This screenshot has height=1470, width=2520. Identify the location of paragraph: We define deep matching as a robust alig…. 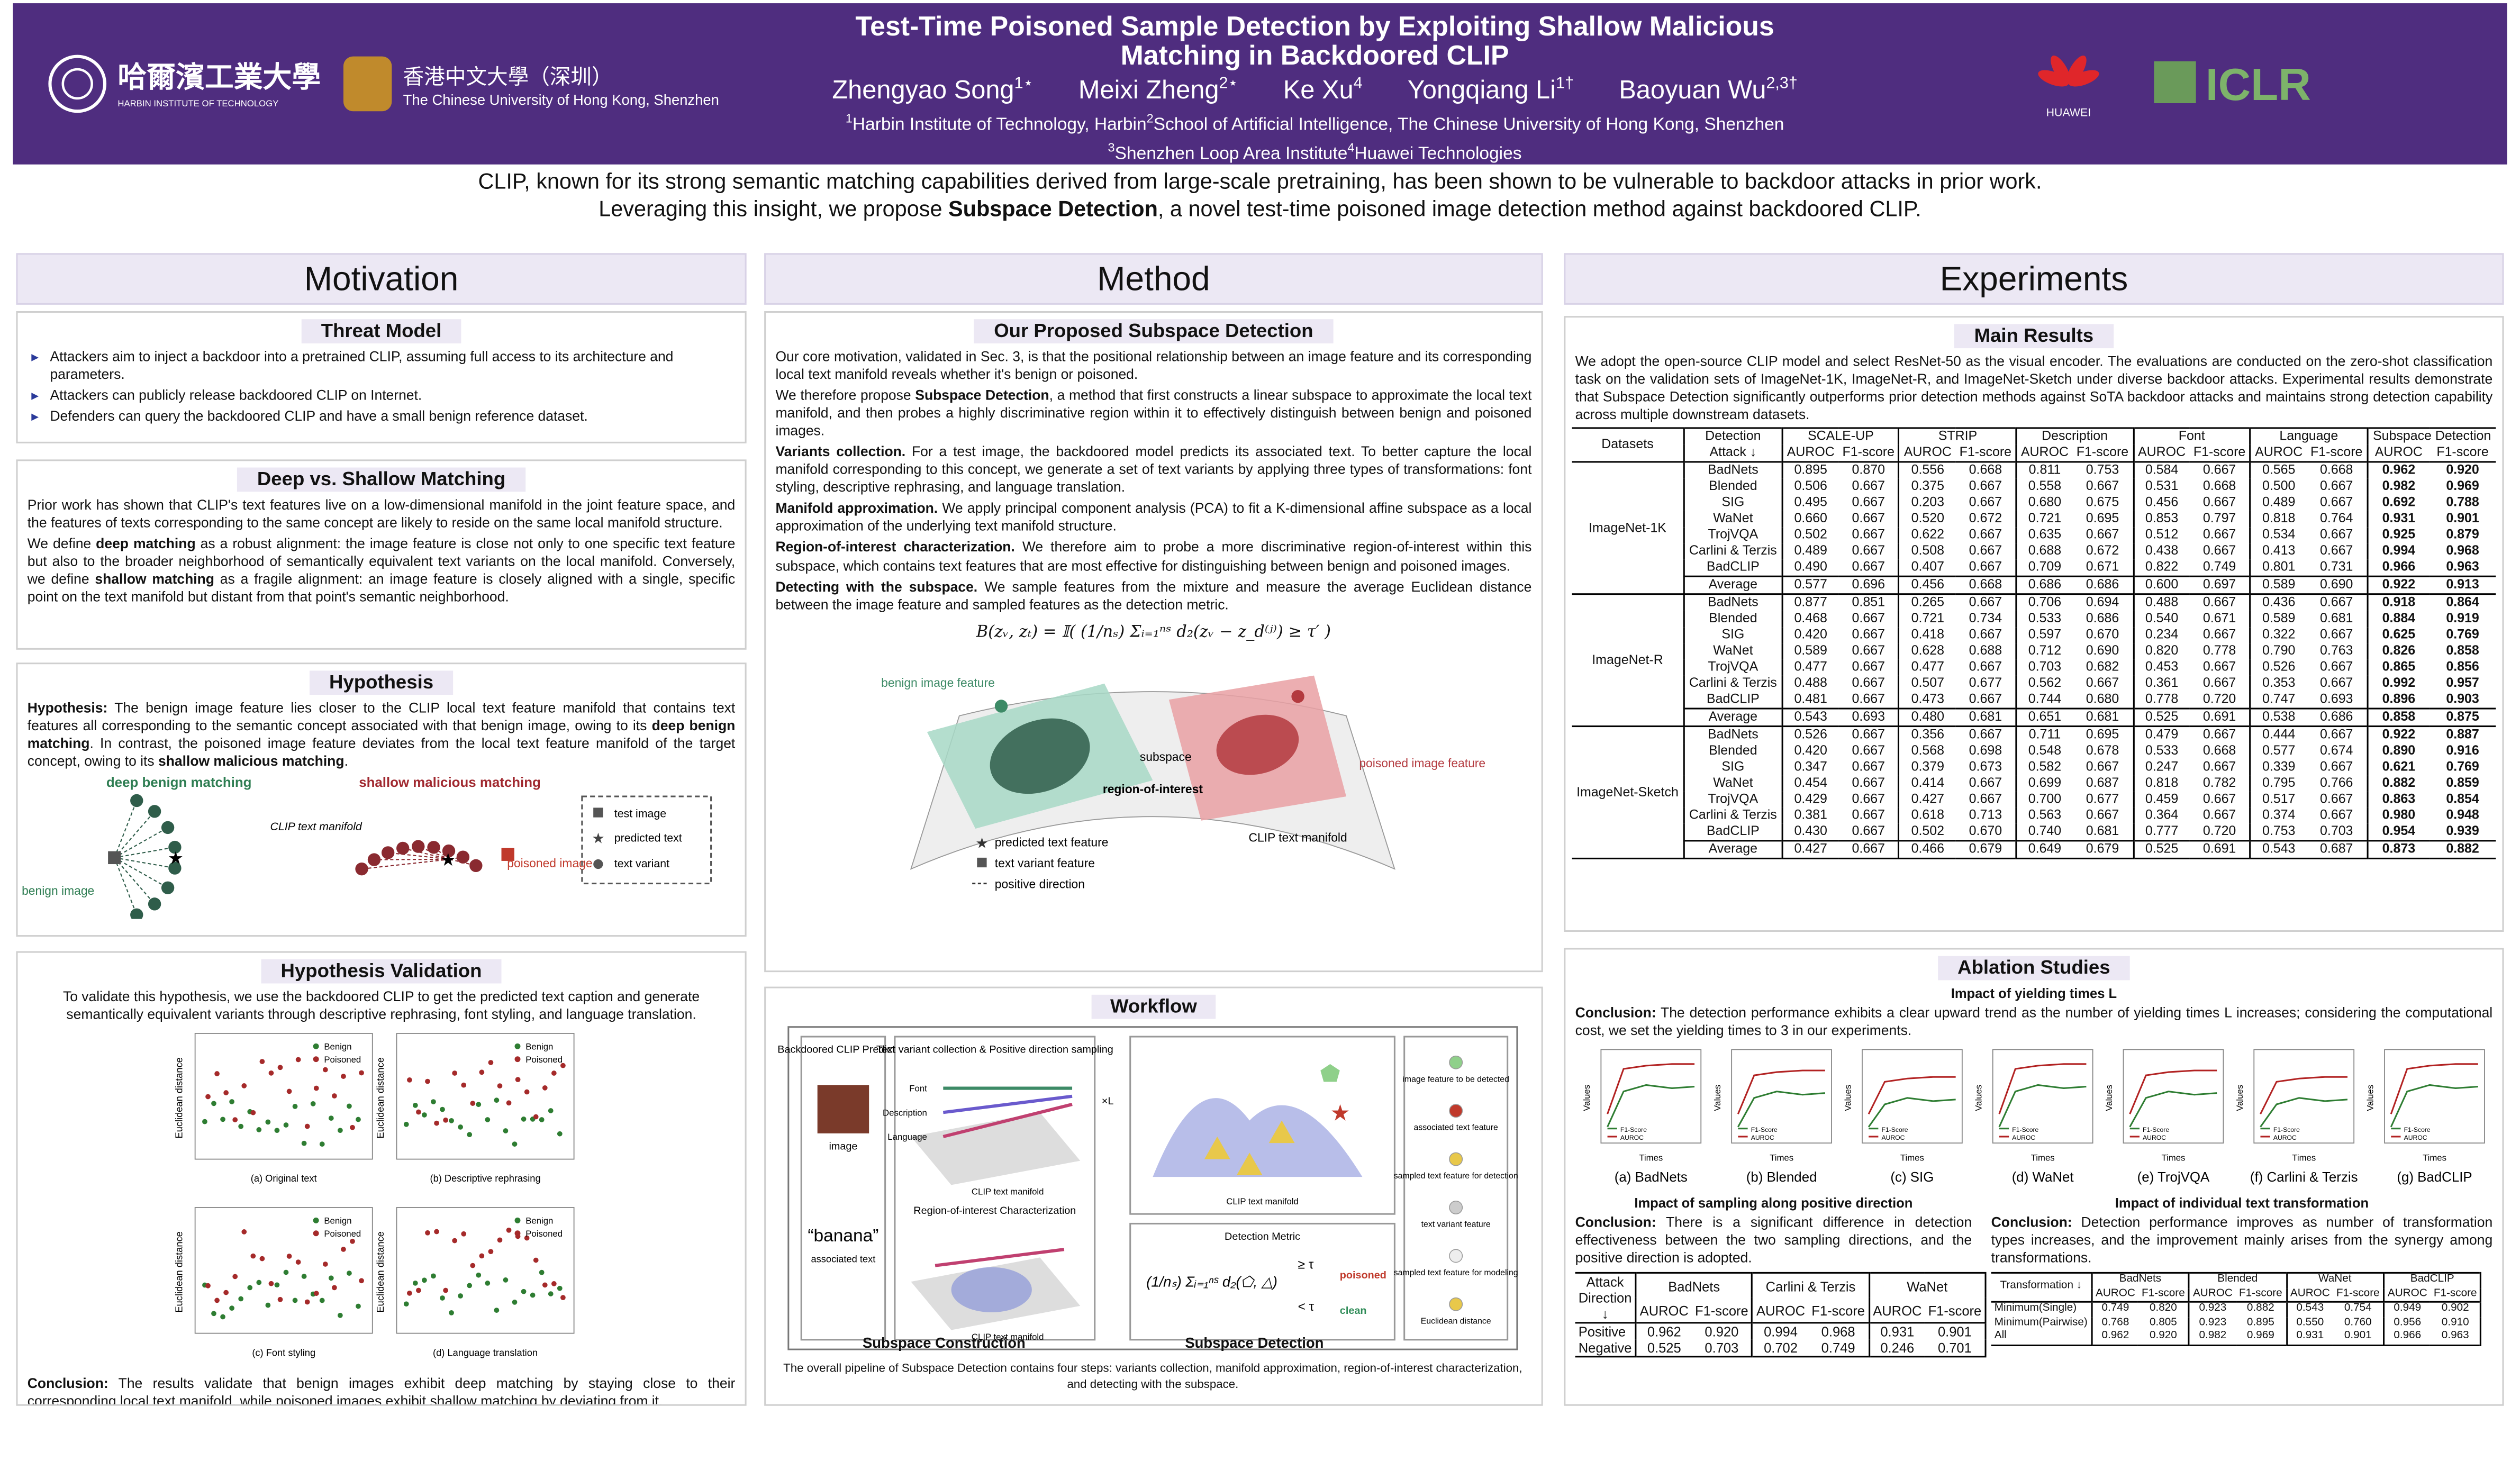
(382, 571).